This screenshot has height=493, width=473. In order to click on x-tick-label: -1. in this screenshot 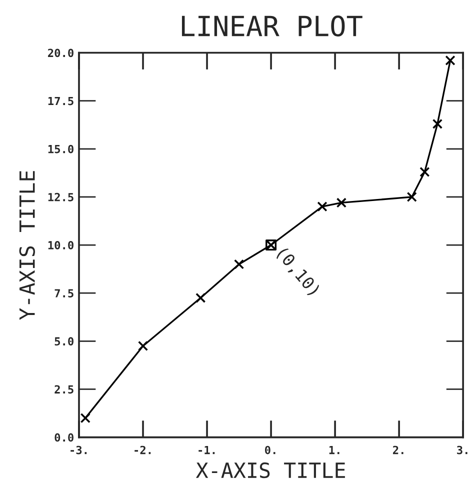, I will do `click(206, 450)`.